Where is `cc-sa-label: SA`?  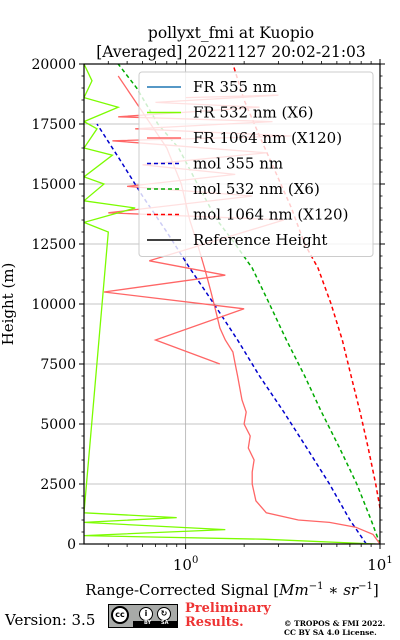
cc-sa-label: SA is located at coordinates (165, 623).